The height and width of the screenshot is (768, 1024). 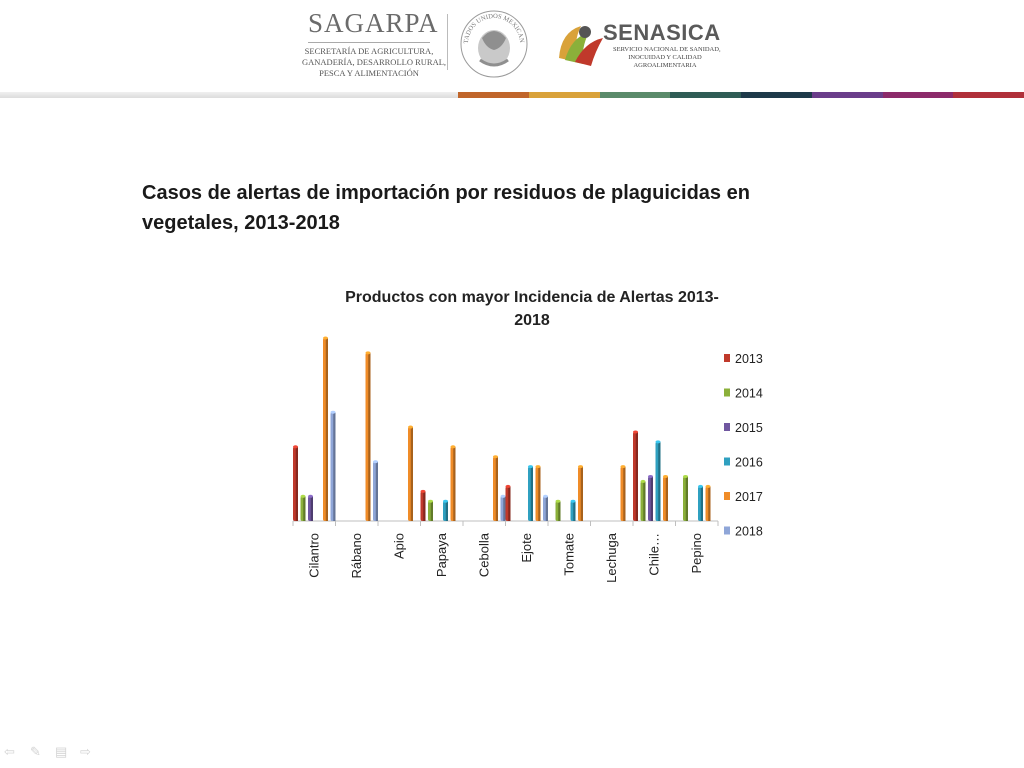 I want to click on legend-item: 2013, so click(x=743, y=359).